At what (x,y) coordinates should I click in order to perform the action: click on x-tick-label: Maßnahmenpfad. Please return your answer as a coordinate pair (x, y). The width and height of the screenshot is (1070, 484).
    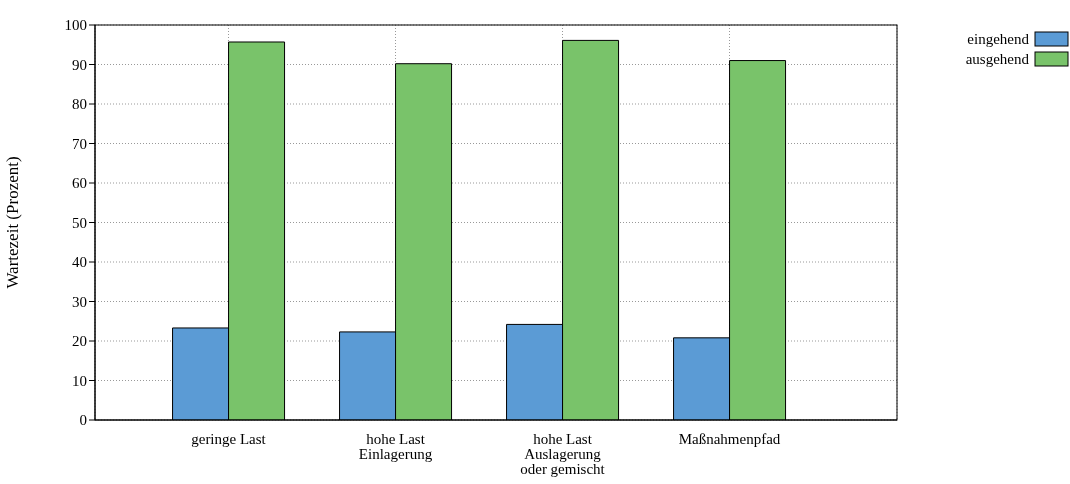
    Looking at the image, I should click on (729, 439).